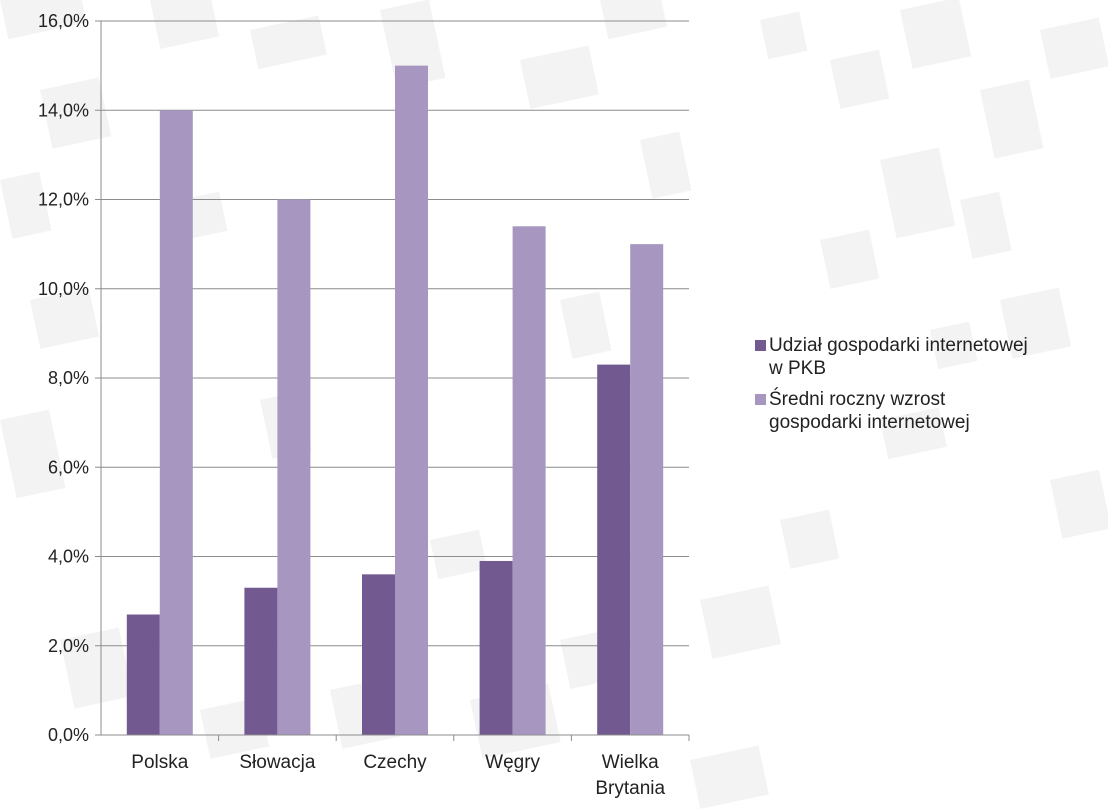 This screenshot has width=1108, height=812. Describe the element at coordinates (630, 775) in the screenshot. I see `x-tick-label: Wielka Brytania` at that location.